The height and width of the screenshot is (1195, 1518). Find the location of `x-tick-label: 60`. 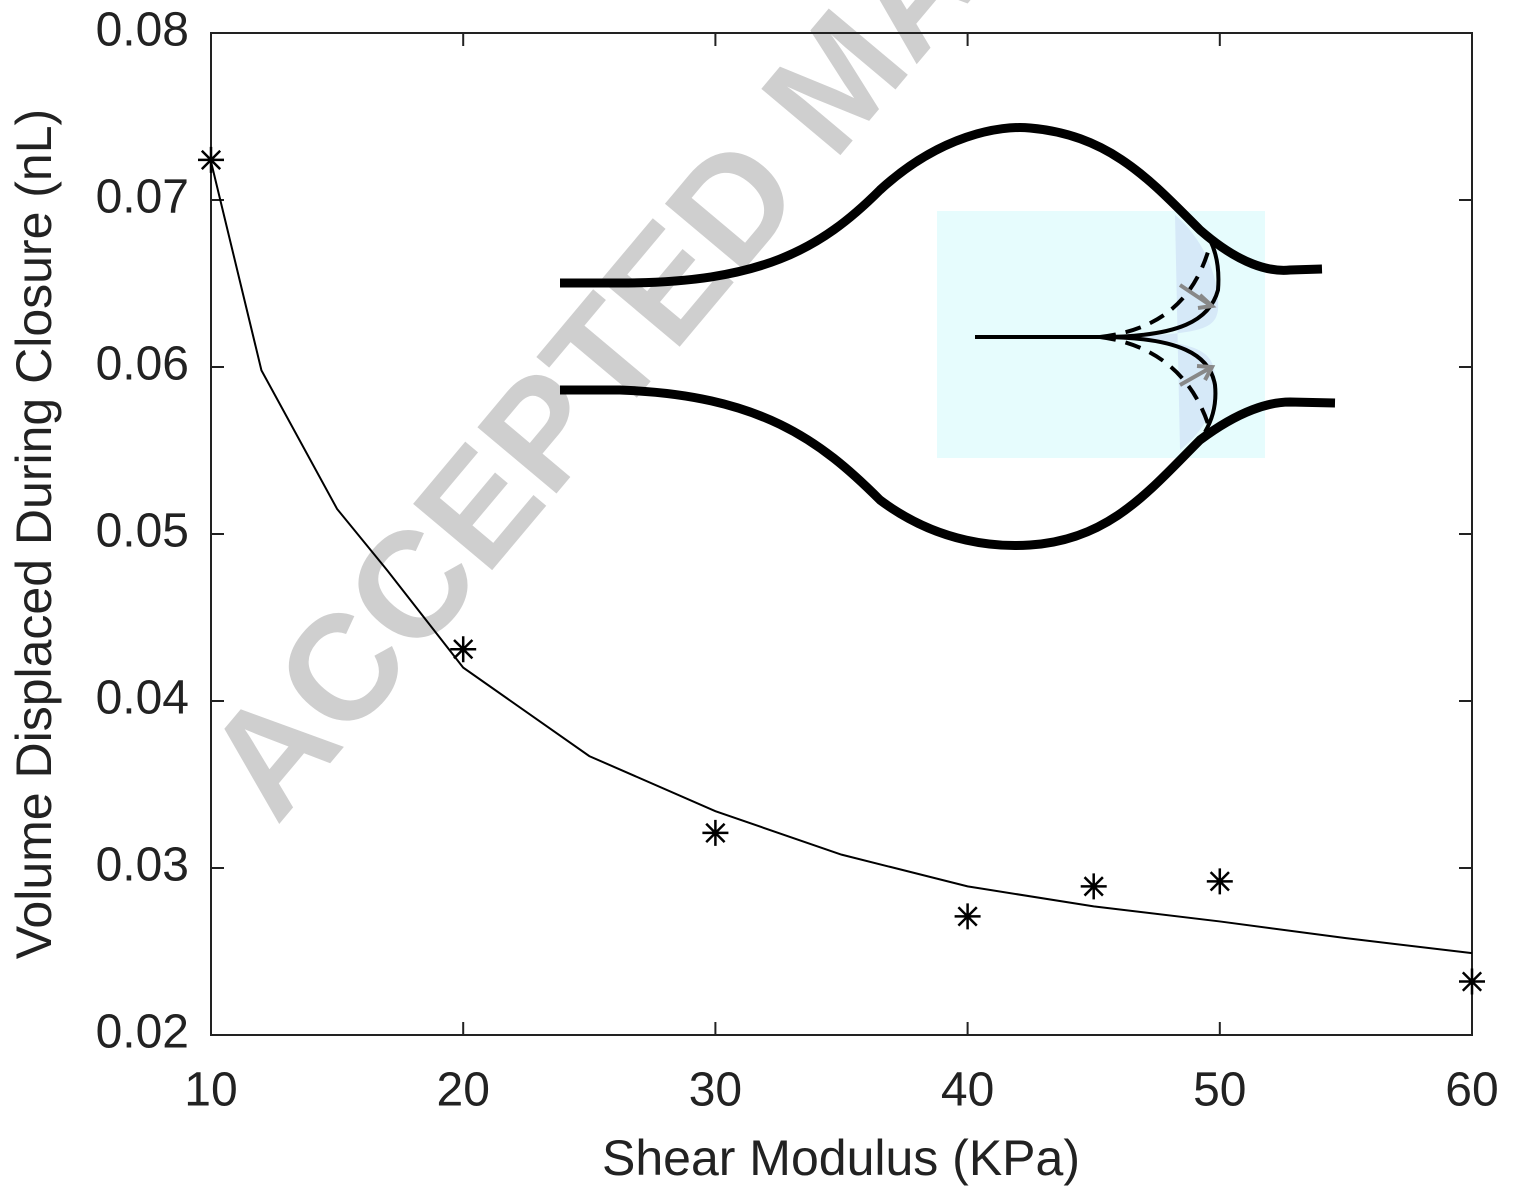

x-tick-label: 60 is located at coordinates (1471, 1090).